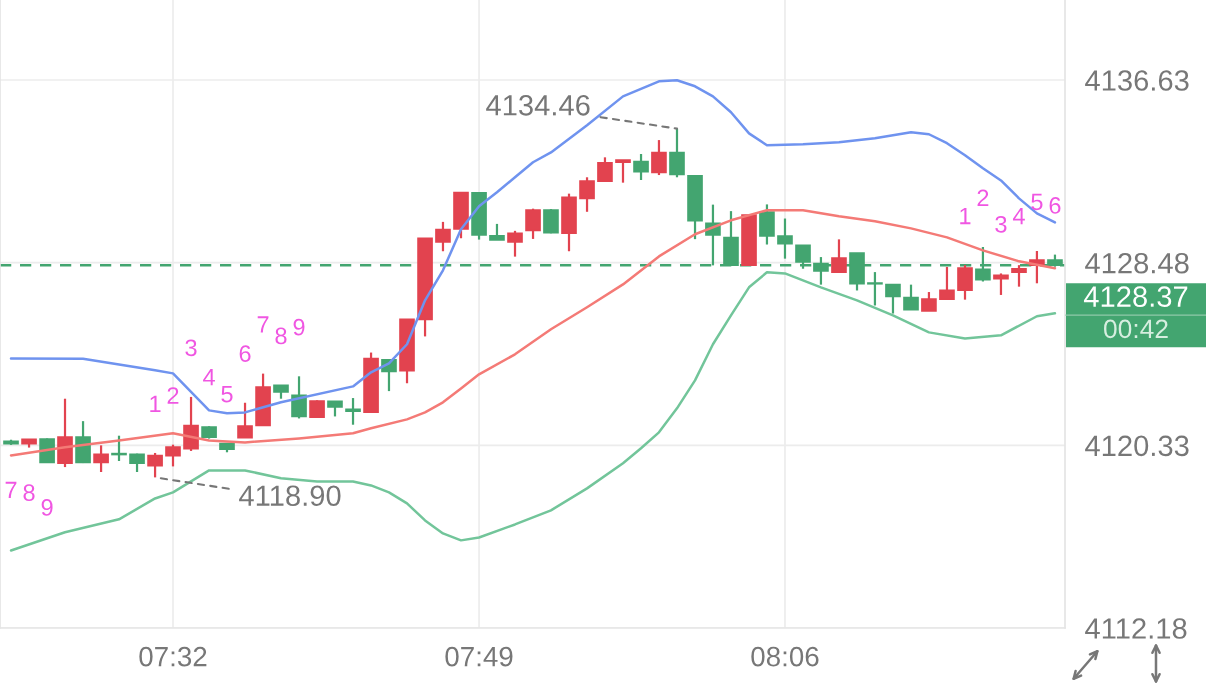  What do you see at coordinates (1137, 446) in the screenshot?
I see `y-tick-label: 4120.33` at bounding box center [1137, 446].